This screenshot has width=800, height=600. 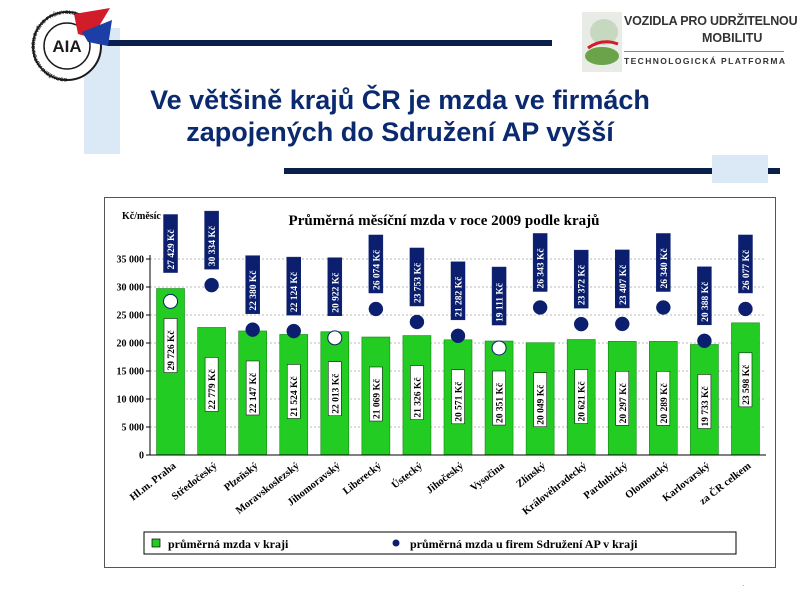 I want to click on x-category-label: Zlínský, so click(x=532, y=475).